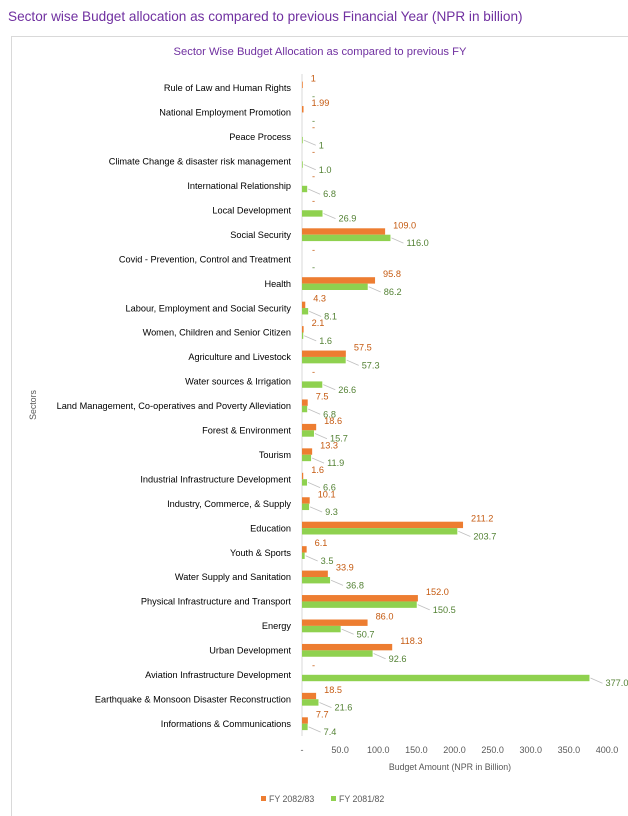  I want to click on data-label-fy-2082-83-covid-prevention-control-and-treatment: -, so click(313, 250).